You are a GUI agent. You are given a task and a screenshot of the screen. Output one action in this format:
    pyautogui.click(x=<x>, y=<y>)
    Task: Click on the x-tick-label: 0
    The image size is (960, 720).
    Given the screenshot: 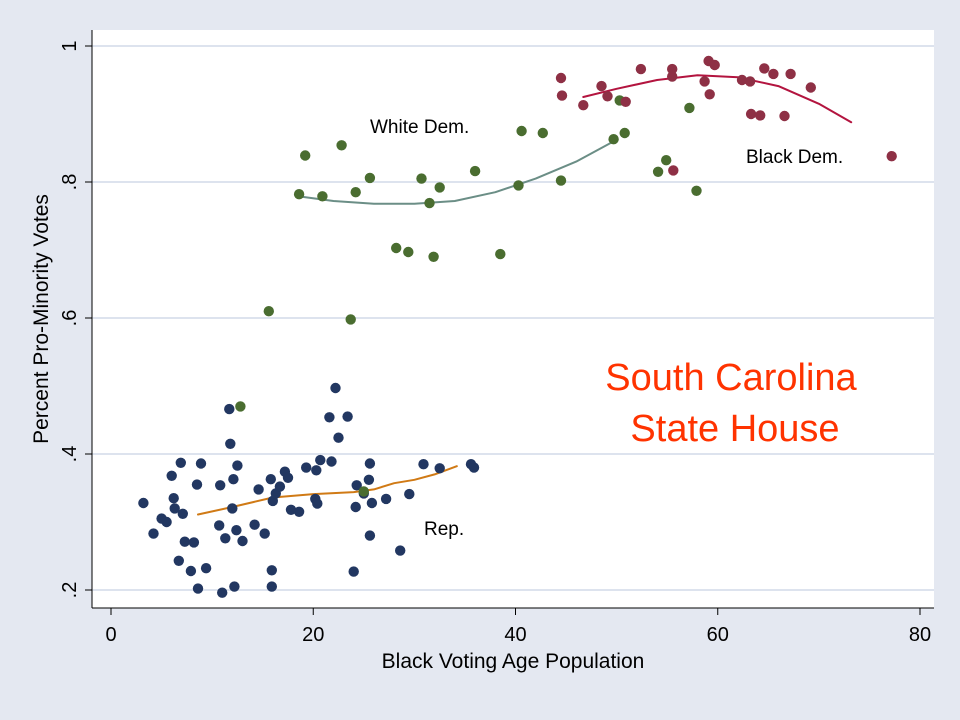 What is the action you would take?
    pyautogui.click(x=110, y=635)
    